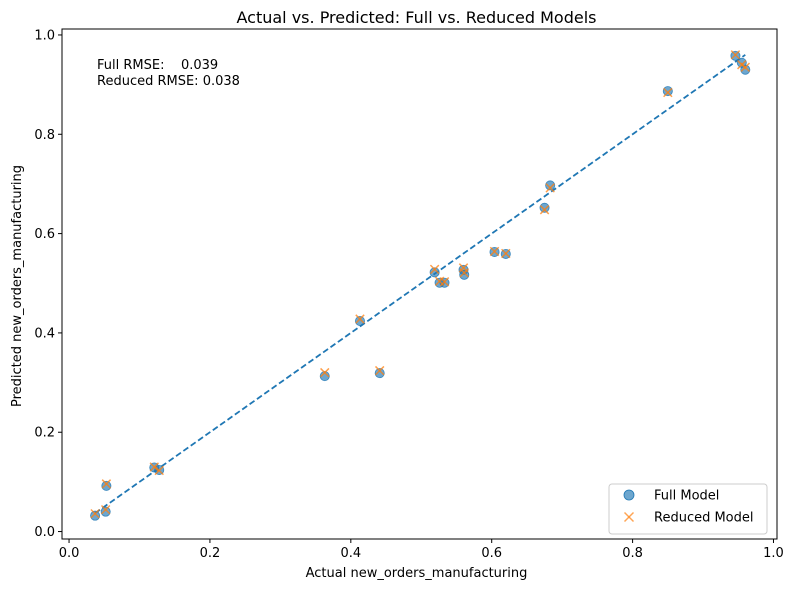 This screenshot has height=590, width=789. What do you see at coordinates (350, 553) in the screenshot?
I see `x-tick-label: 0.4` at bounding box center [350, 553].